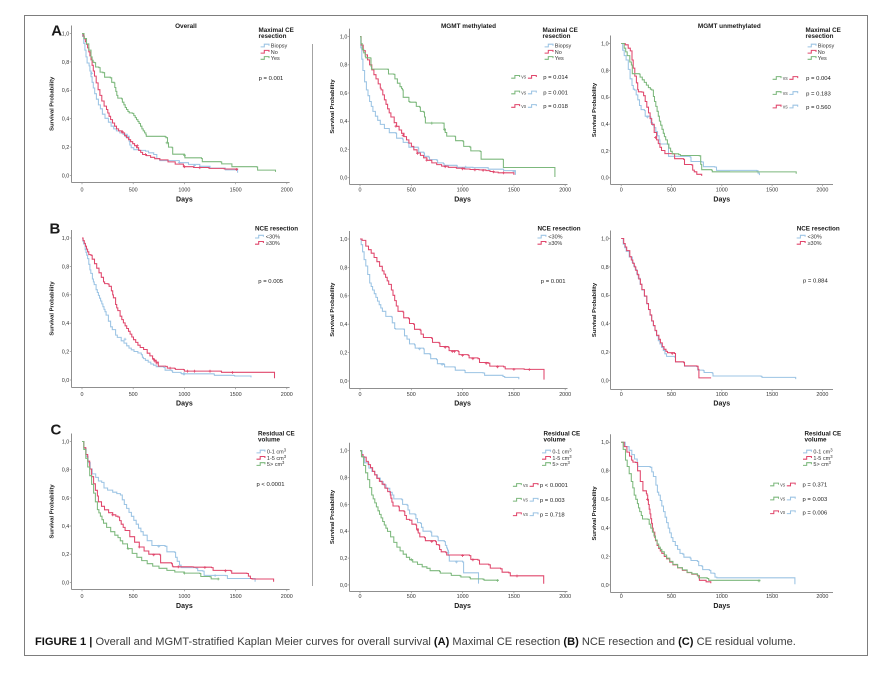 The height and width of the screenshot is (677, 888). I want to click on svg-text: p = 0.005, so click(270, 282).